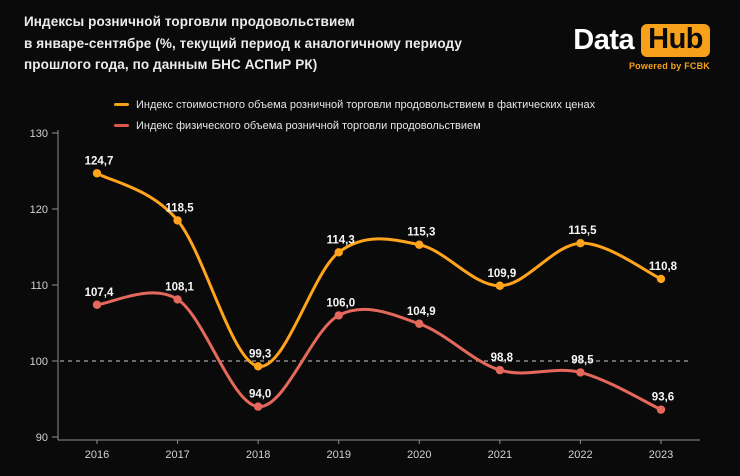 The image size is (740, 476). What do you see at coordinates (260, 395) in the screenshot?
I see `data-label-1-2018: 94,0` at bounding box center [260, 395].